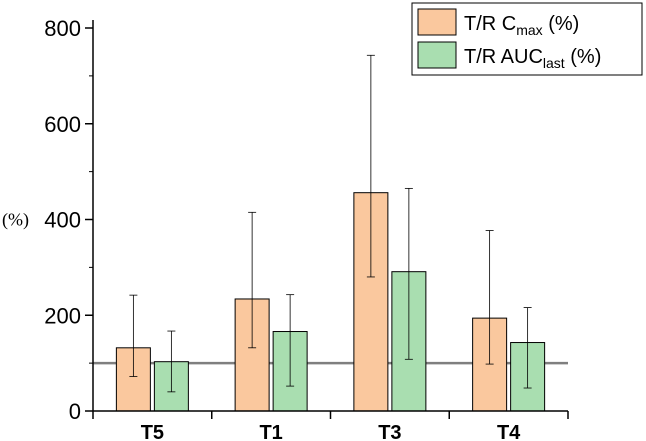 Image resolution: width=646 pixels, height=441 pixels. What do you see at coordinates (509, 431) in the screenshot?
I see `x-tick-label-t4: T4` at bounding box center [509, 431].